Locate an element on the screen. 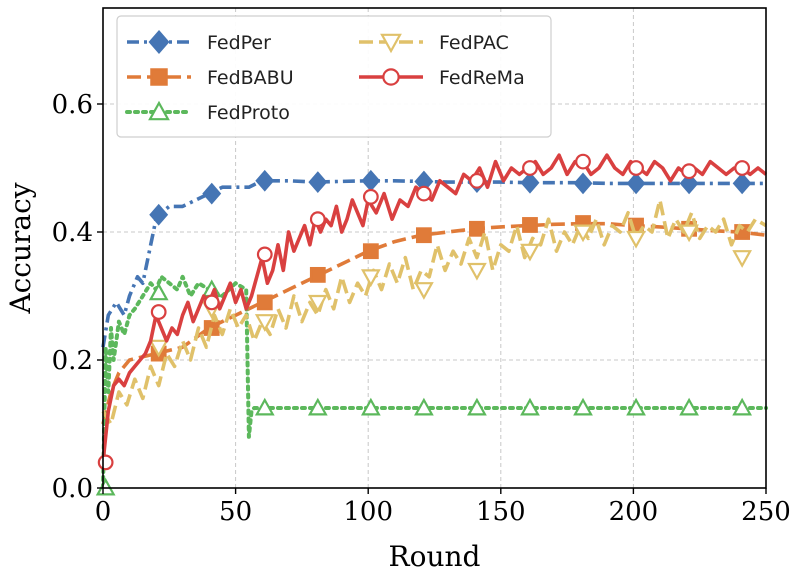  y-tick-label: 0.0 is located at coordinates (72, 489).